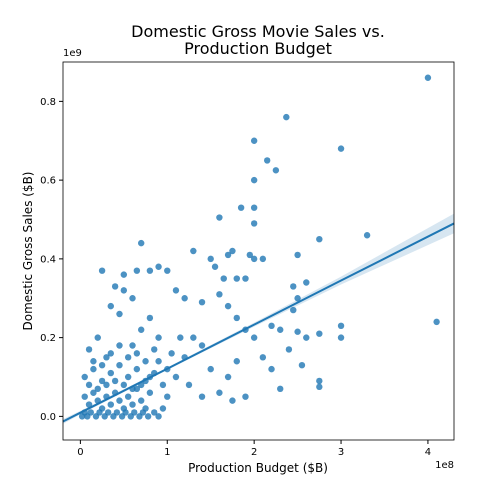  Describe the element at coordinates (48, 259) in the screenshot. I see `y-tick-label: 0.4` at that location.